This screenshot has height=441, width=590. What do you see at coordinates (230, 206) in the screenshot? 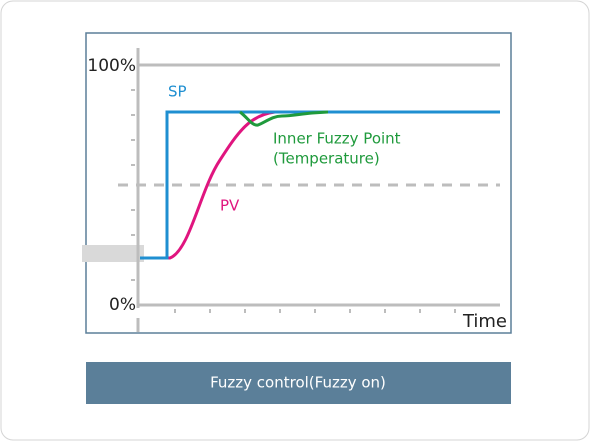
I see `pv-label: PV` at bounding box center [230, 206].